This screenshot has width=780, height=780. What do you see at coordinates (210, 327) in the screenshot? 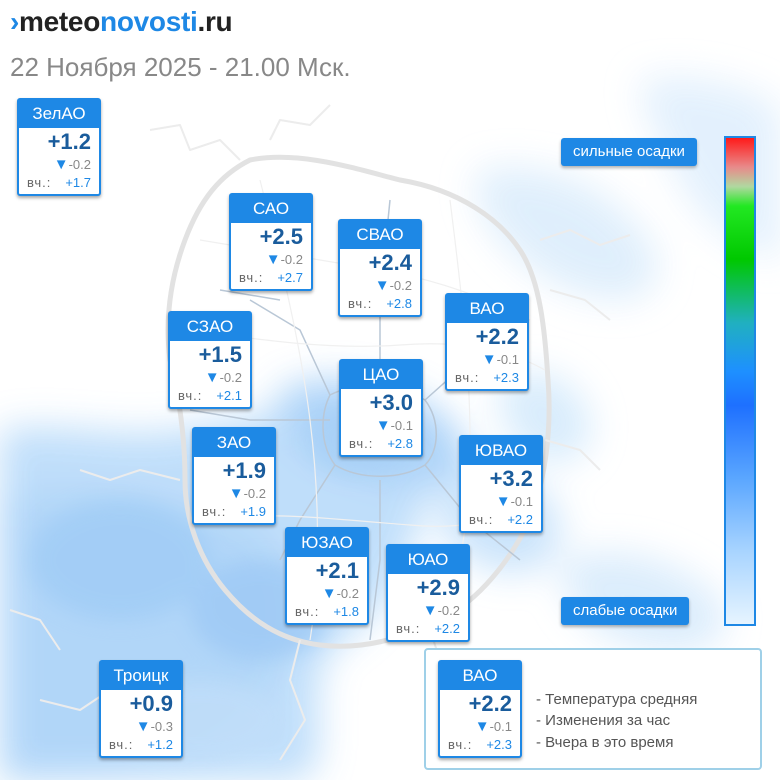
I see `district-name: СЗАО` at bounding box center [210, 327].